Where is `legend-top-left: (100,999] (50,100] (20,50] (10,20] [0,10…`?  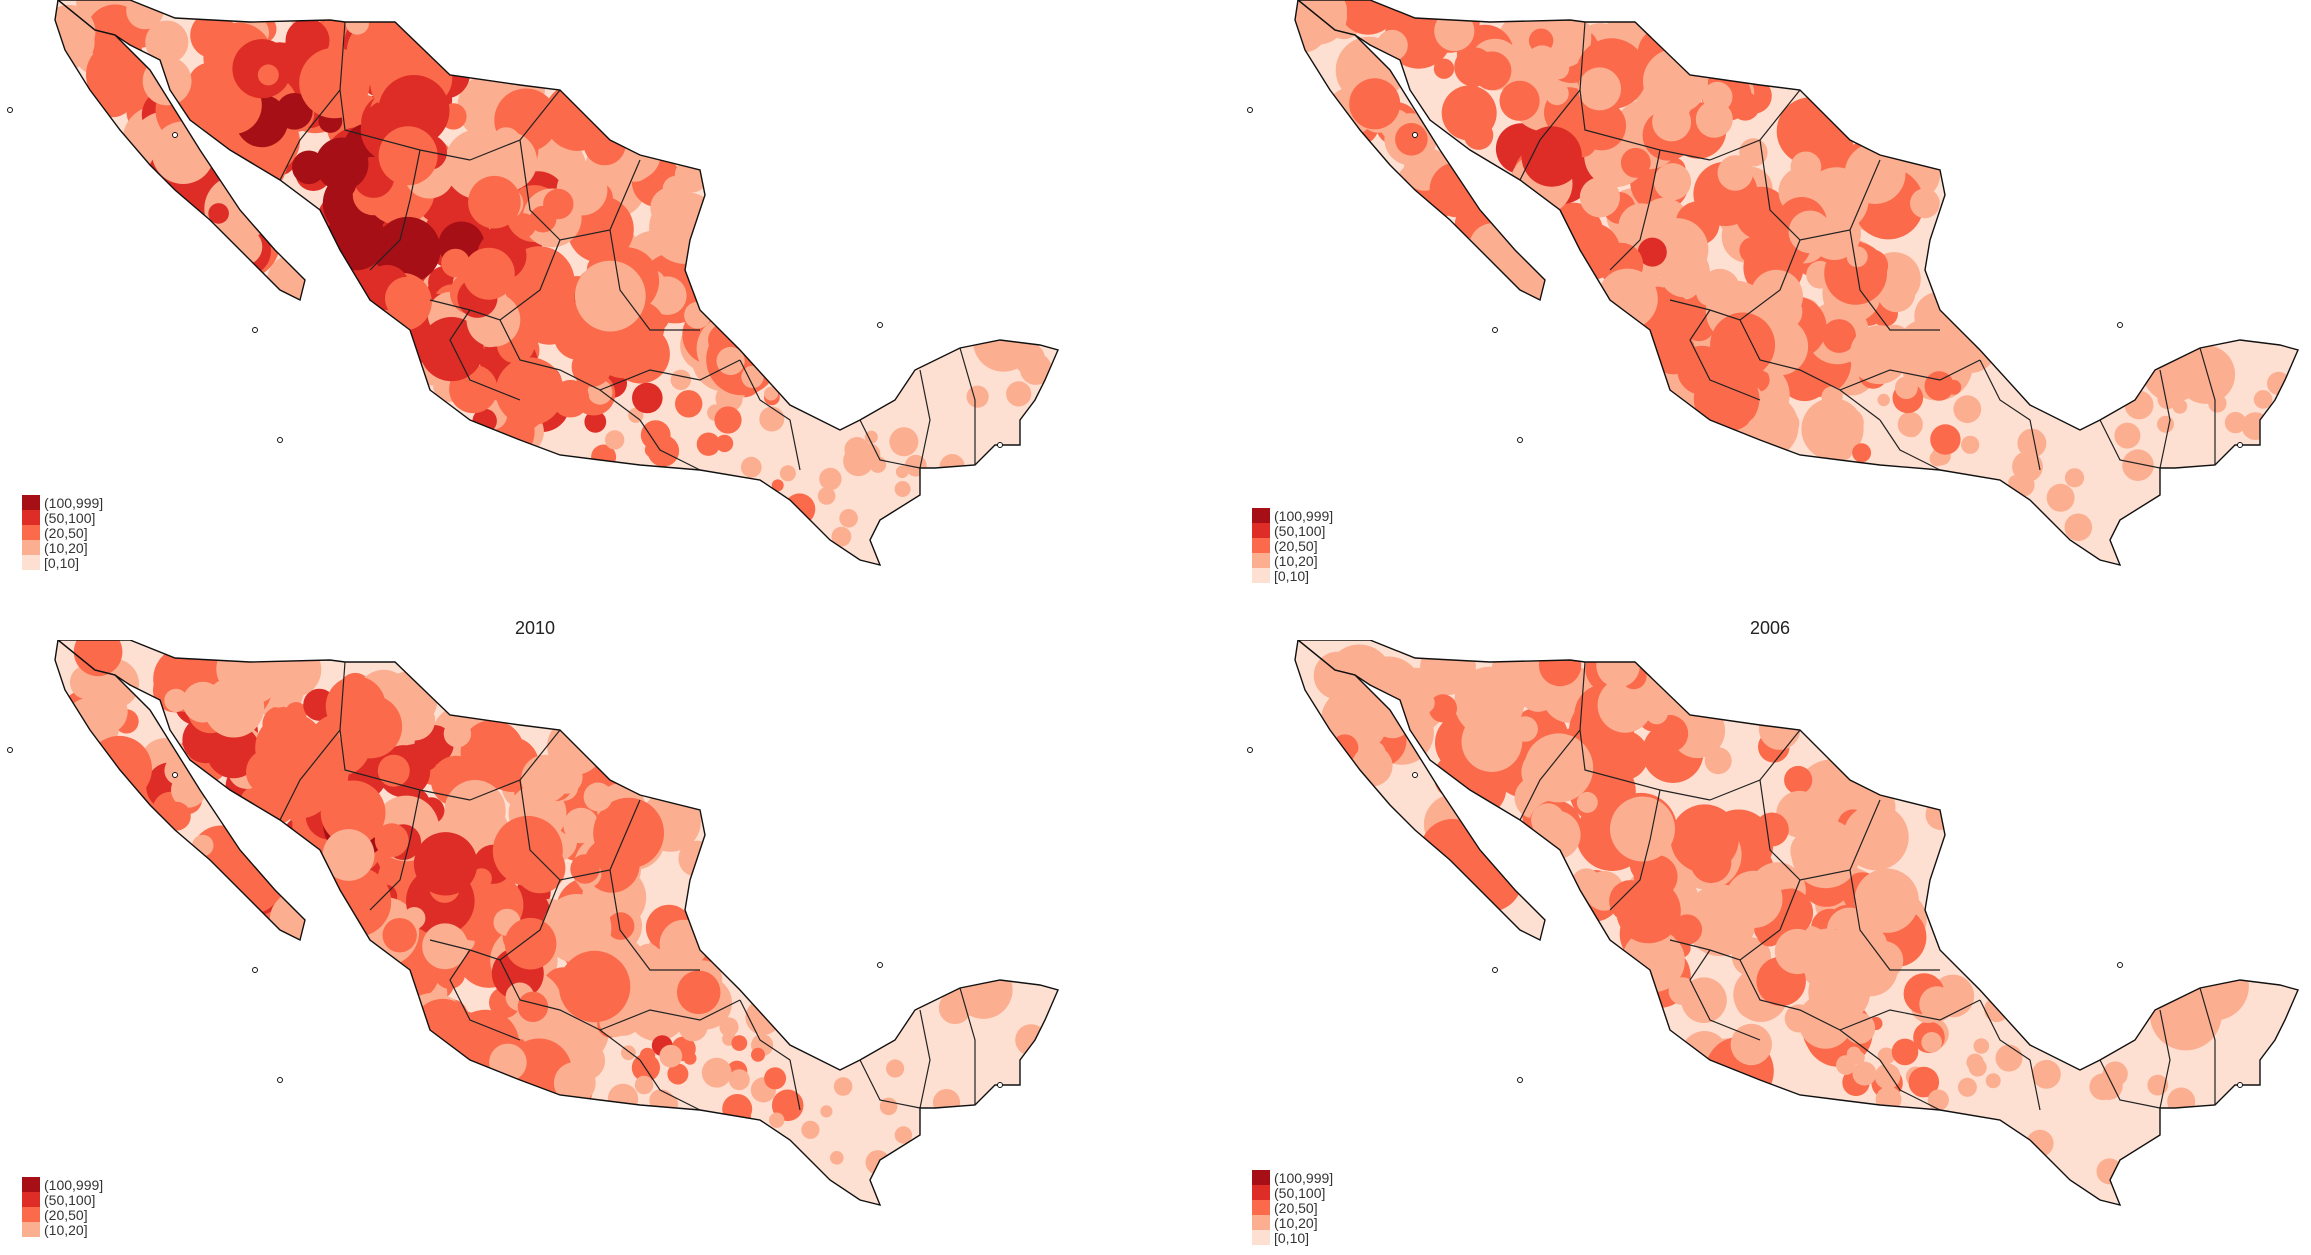 legend-top-left: (100,999] (50,100] (20,50] (10,20] [0,10… is located at coordinates (62, 533).